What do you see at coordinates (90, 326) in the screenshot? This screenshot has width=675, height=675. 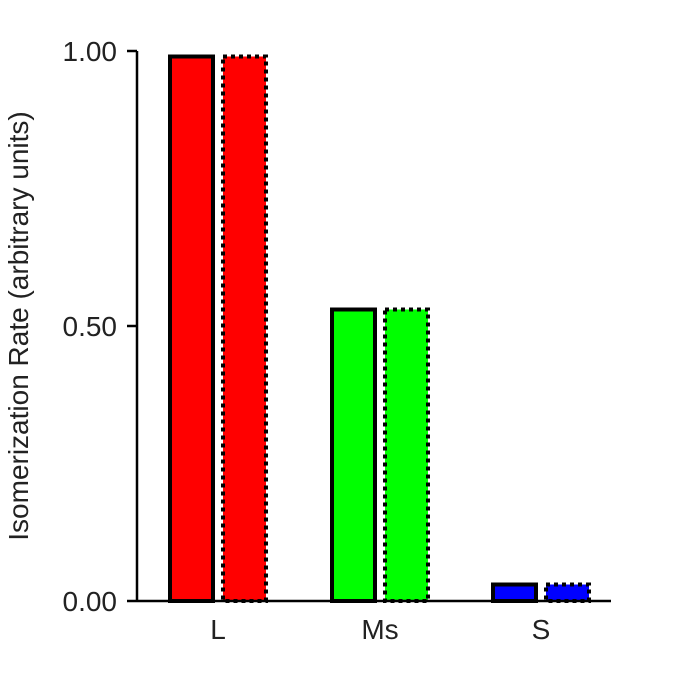 I see `y-tick-label: 0.50` at bounding box center [90, 326].